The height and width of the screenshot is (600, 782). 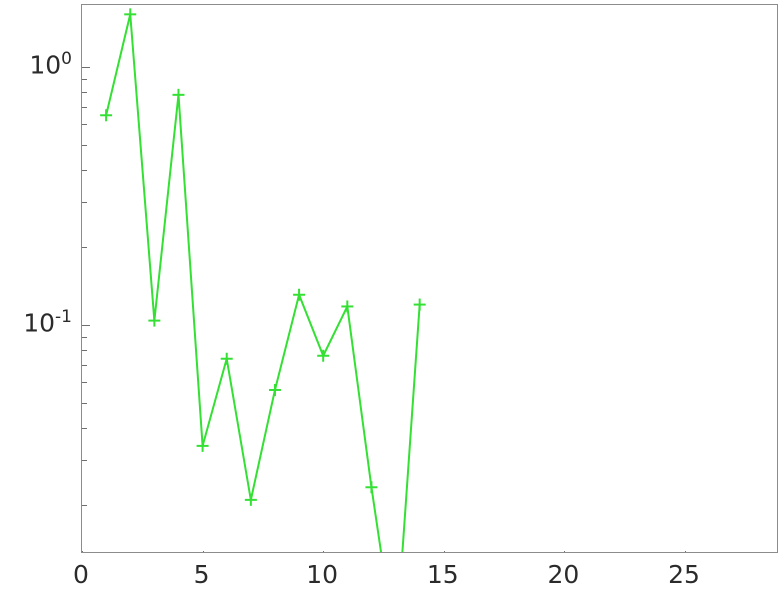 I want to click on x-axis-tick-label: 0, so click(x=81, y=574).